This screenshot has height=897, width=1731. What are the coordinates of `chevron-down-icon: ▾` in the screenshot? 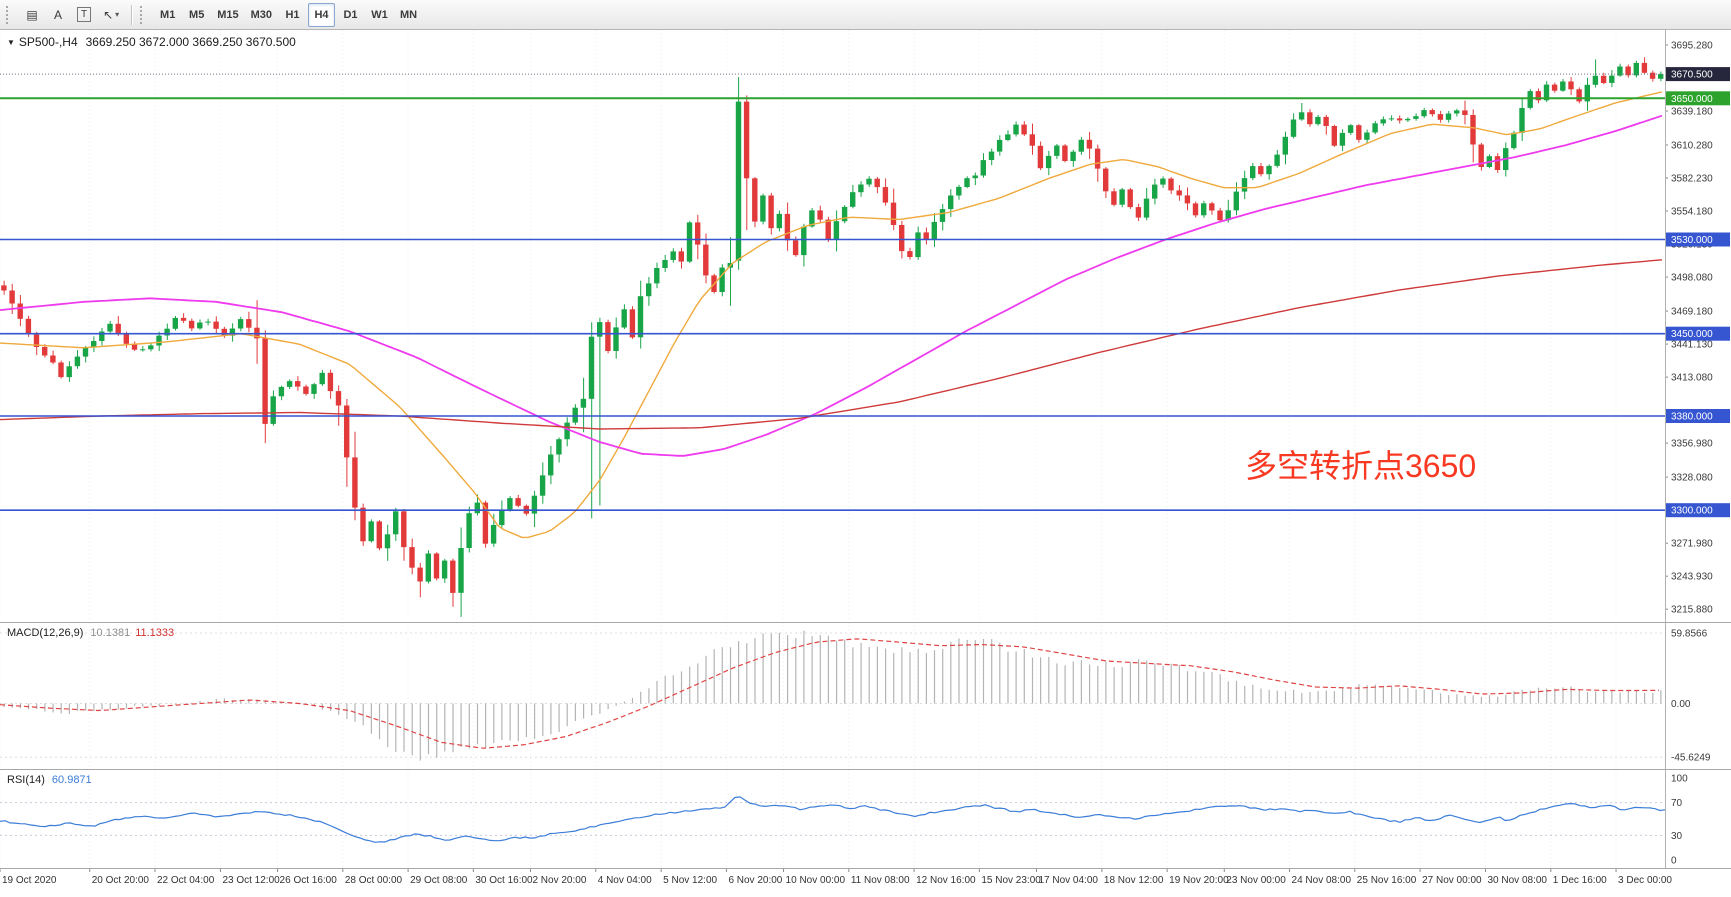 It's located at (117, 14).